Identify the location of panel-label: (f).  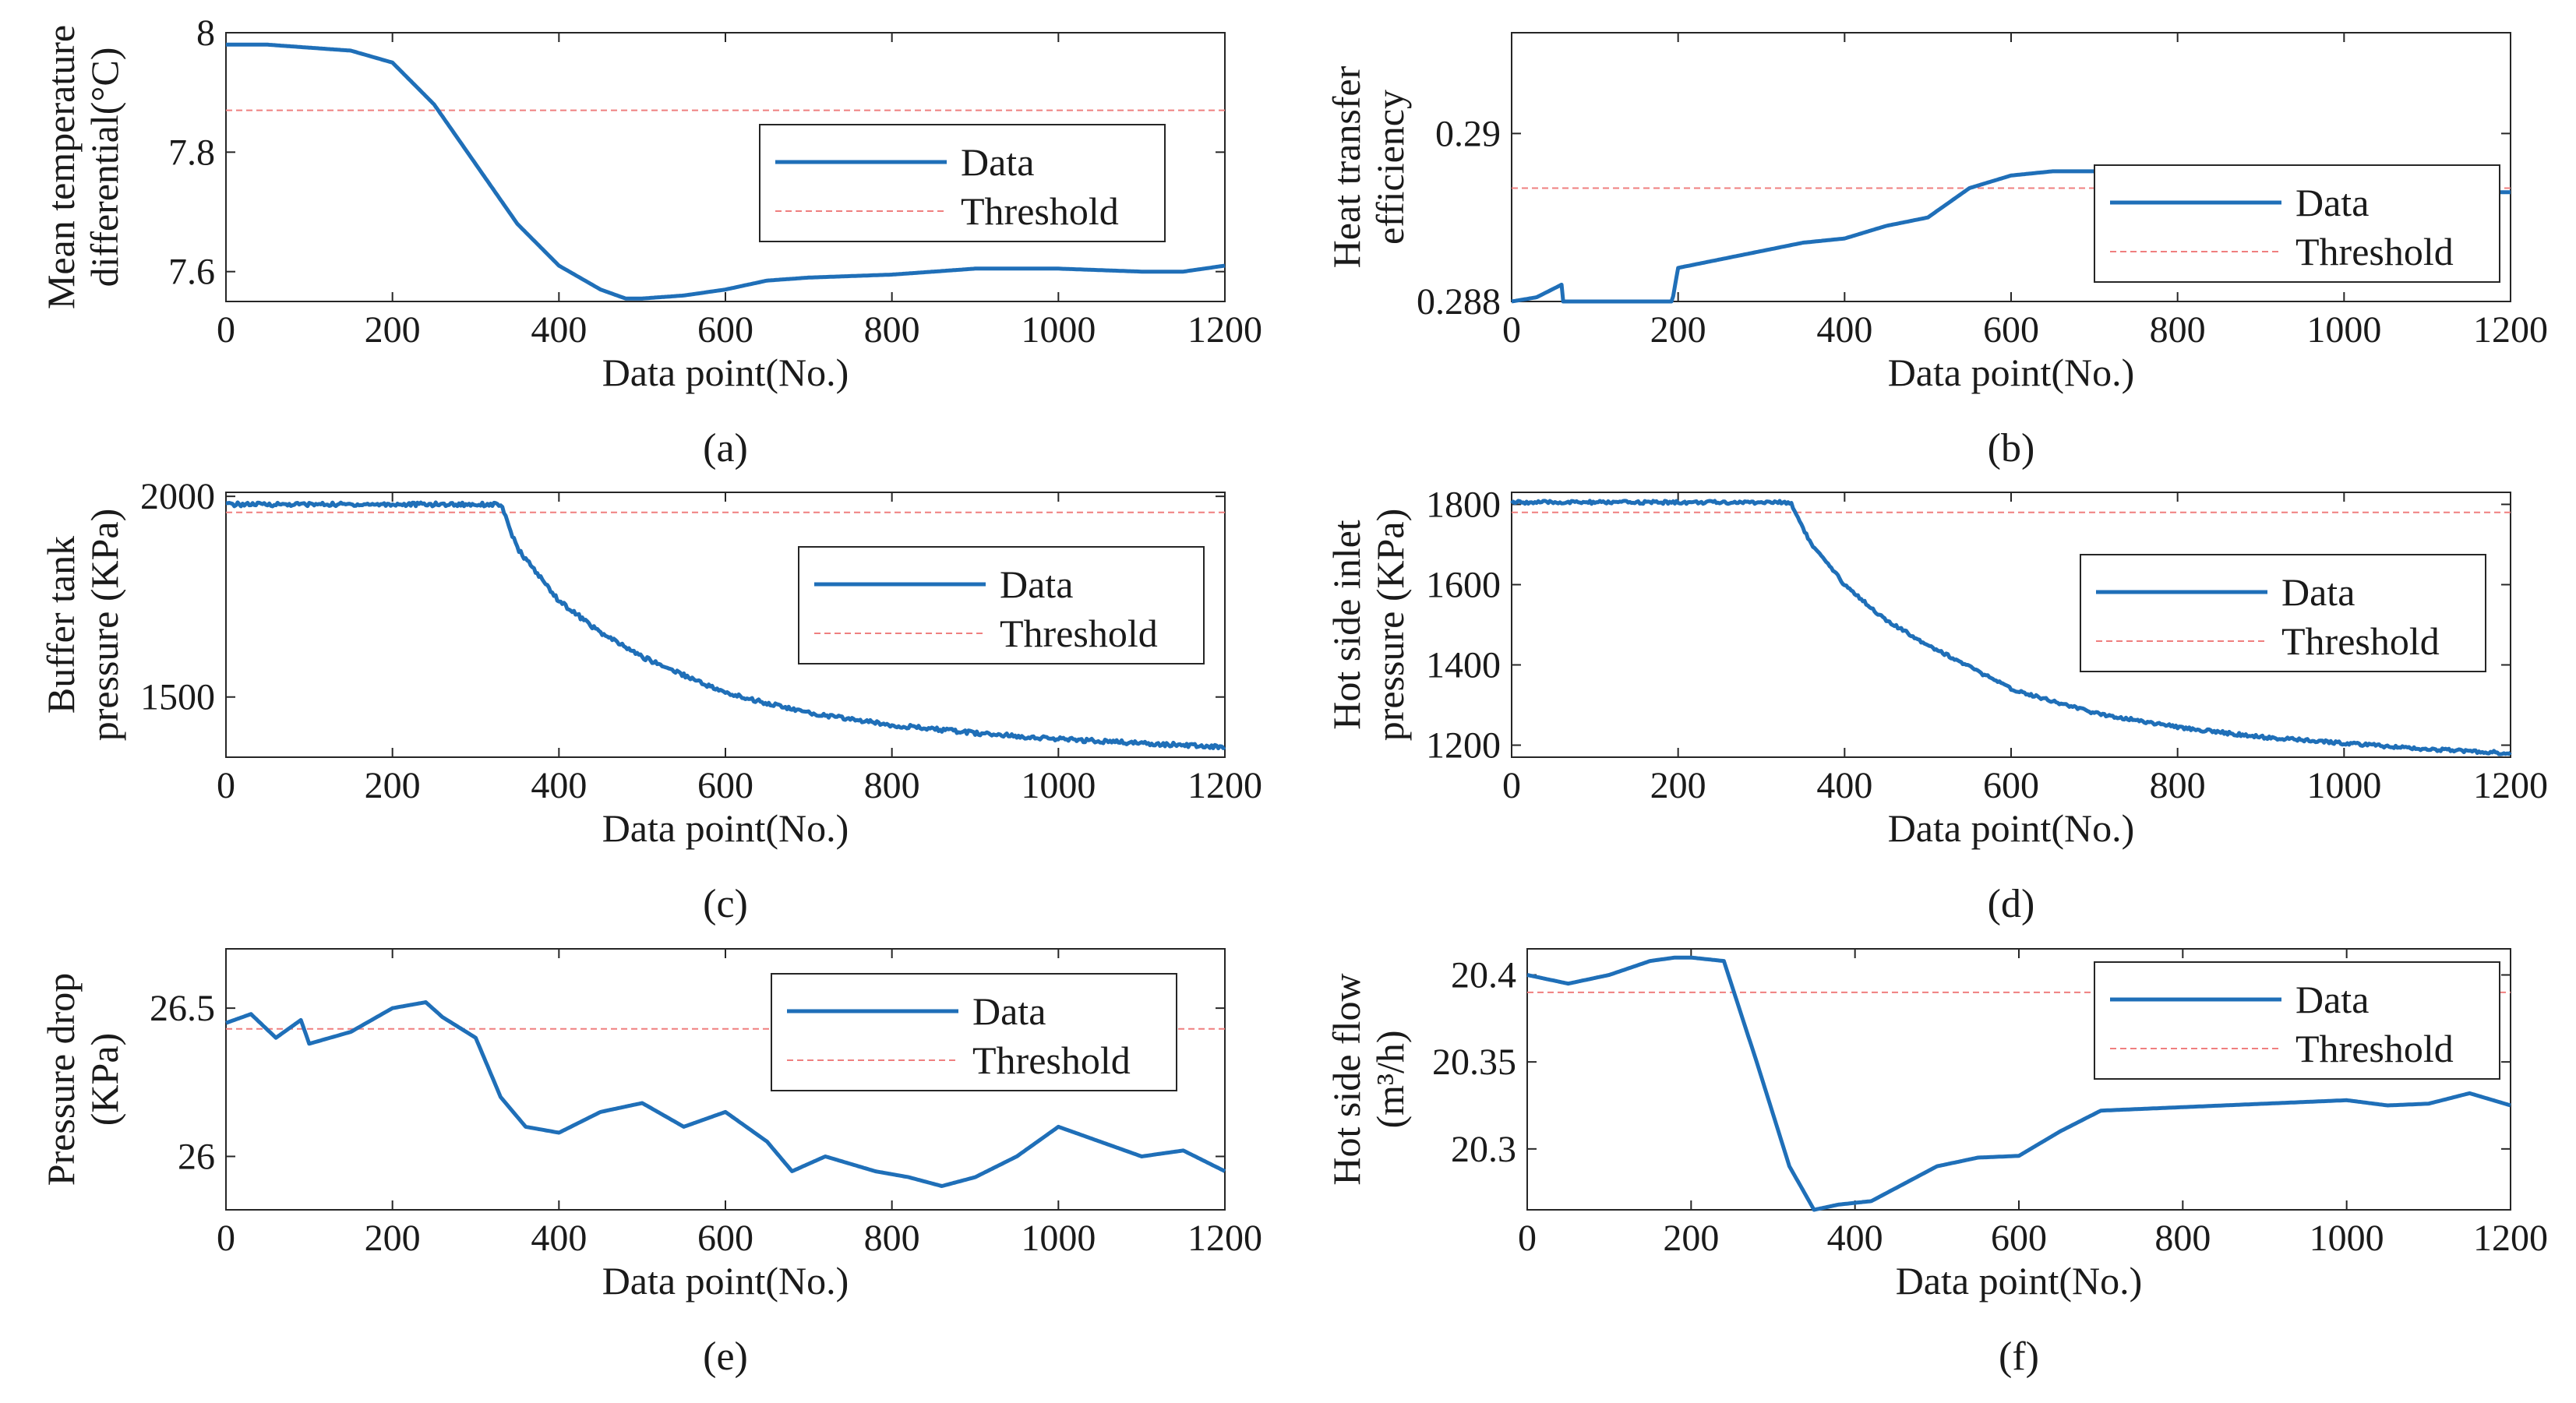
(2019, 1356).